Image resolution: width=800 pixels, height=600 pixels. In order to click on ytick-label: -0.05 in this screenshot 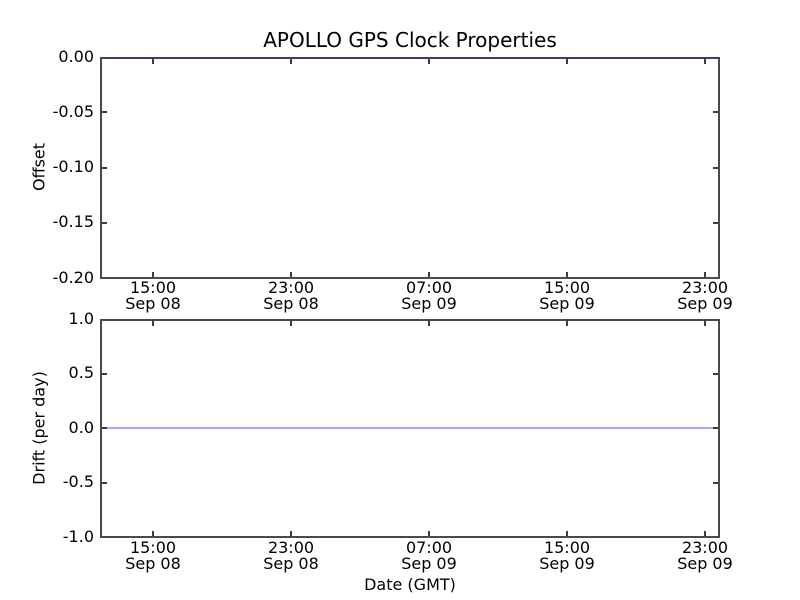, I will do `click(73, 111)`.